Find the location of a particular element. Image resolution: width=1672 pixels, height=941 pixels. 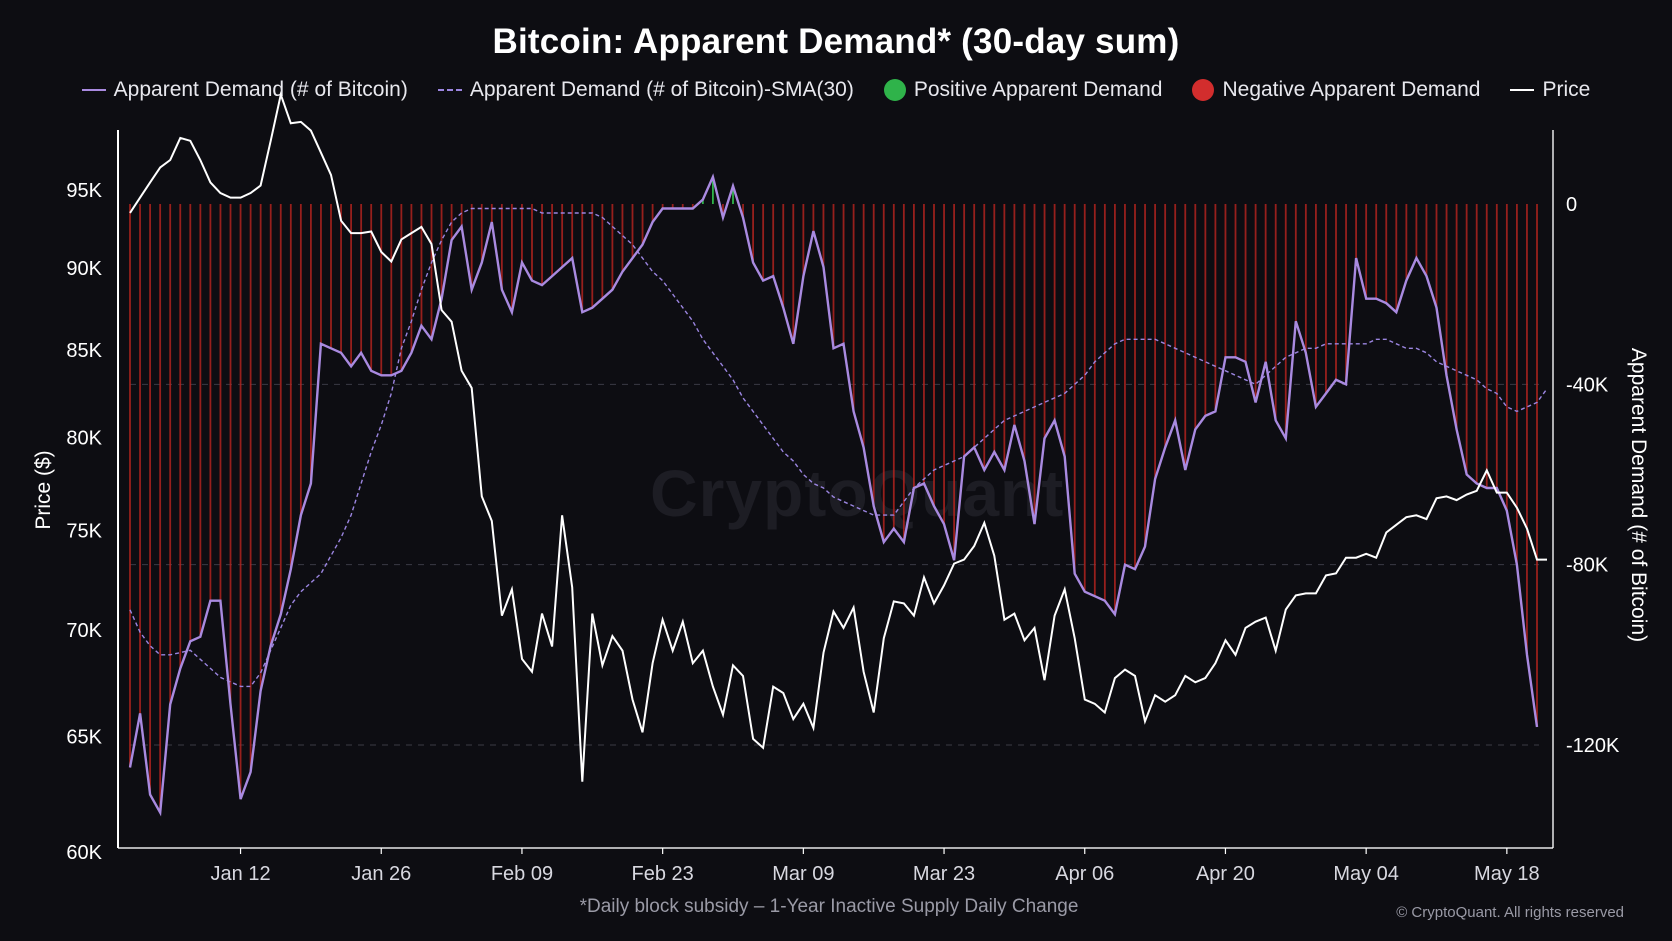

legend-label-apparent-demand: Apparent Demand (# of Bitcoin) is located at coordinates (260, 89).